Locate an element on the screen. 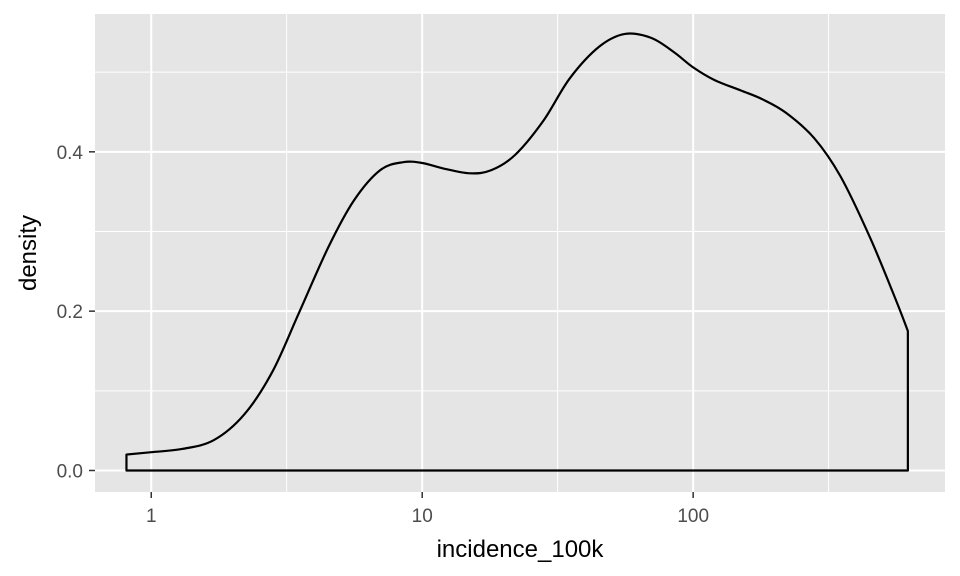  y-axis: 0.0 0.2 0.4 is located at coordinates (76, 312).